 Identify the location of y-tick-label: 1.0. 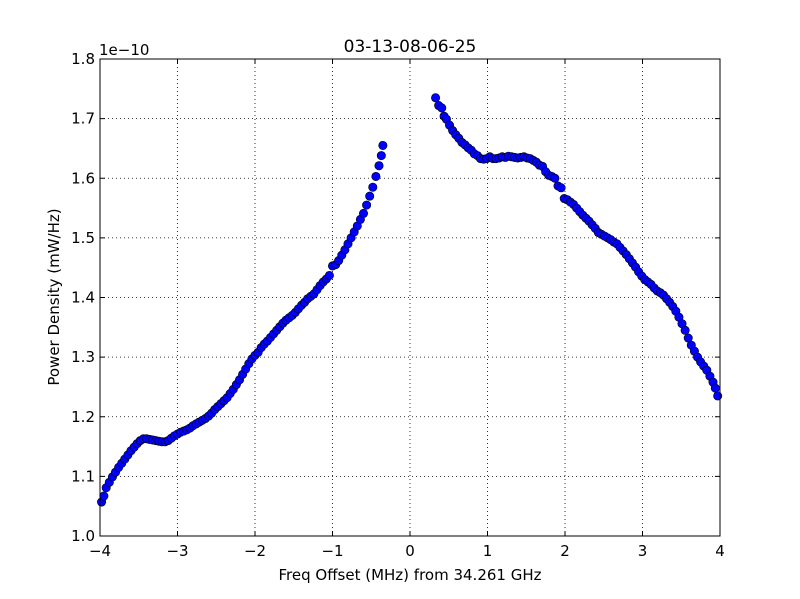
(83, 536).